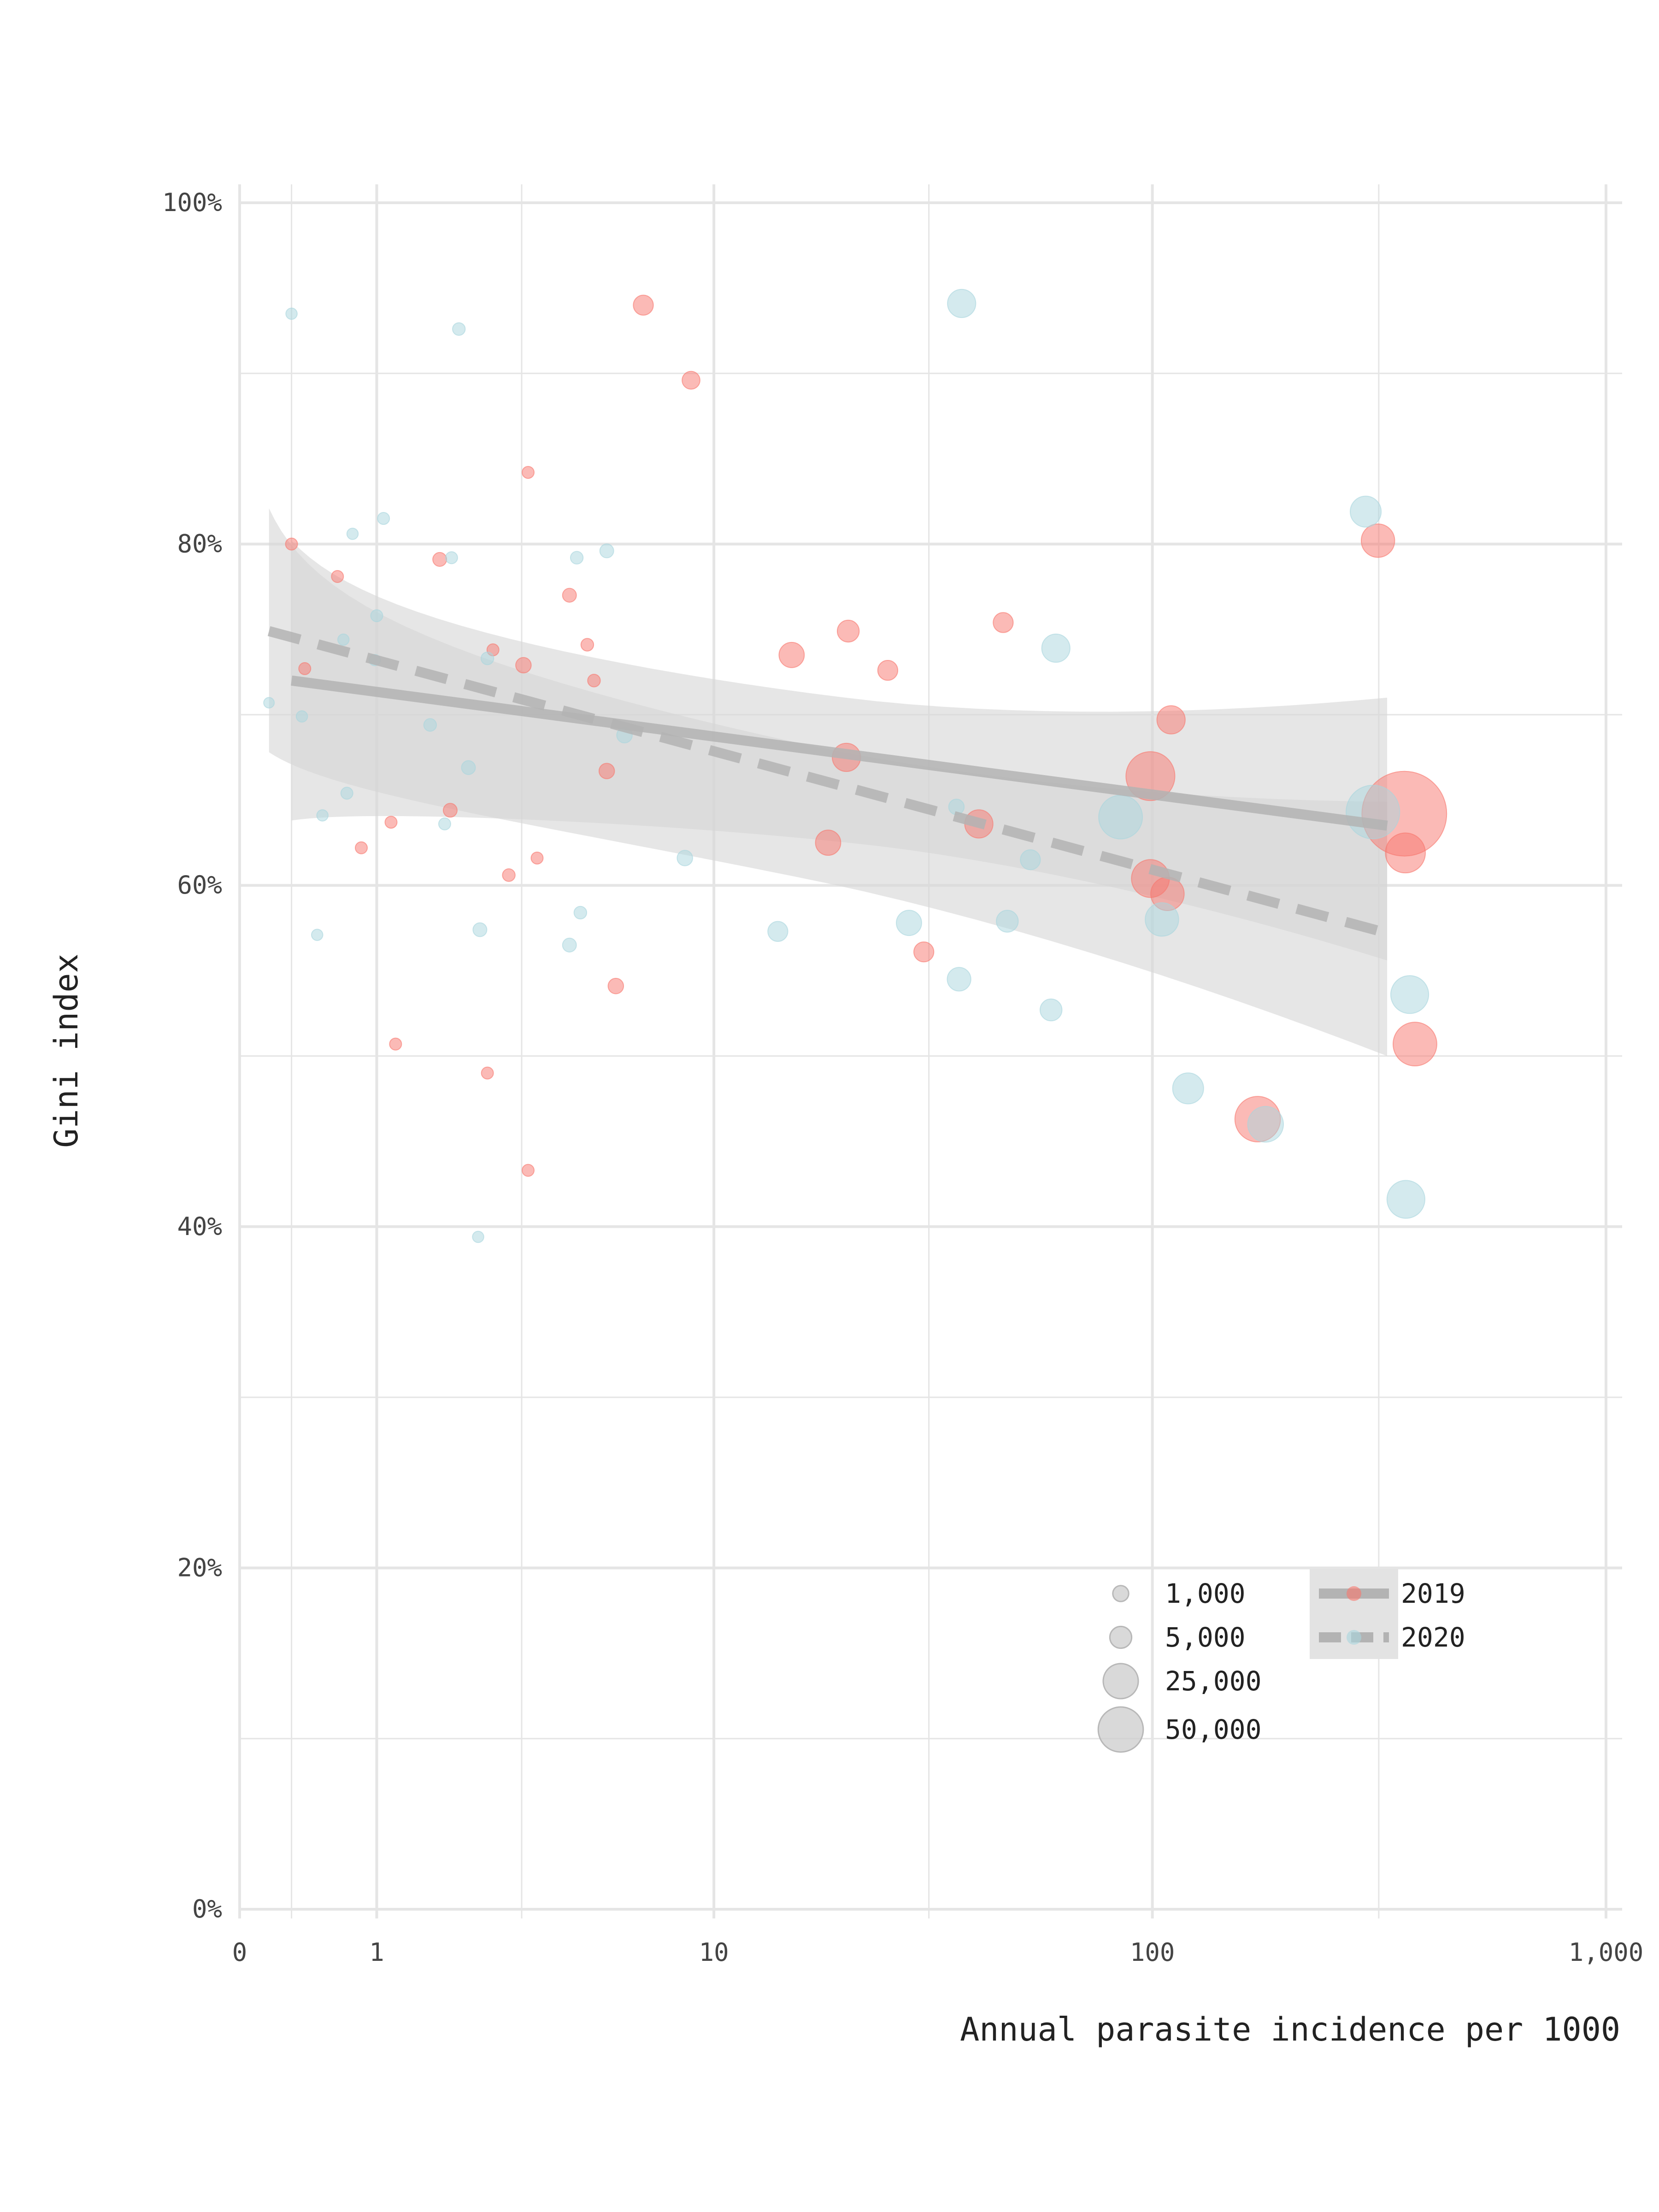  What do you see at coordinates (199, 544) in the screenshot?
I see `y-tick-label: 80%` at bounding box center [199, 544].